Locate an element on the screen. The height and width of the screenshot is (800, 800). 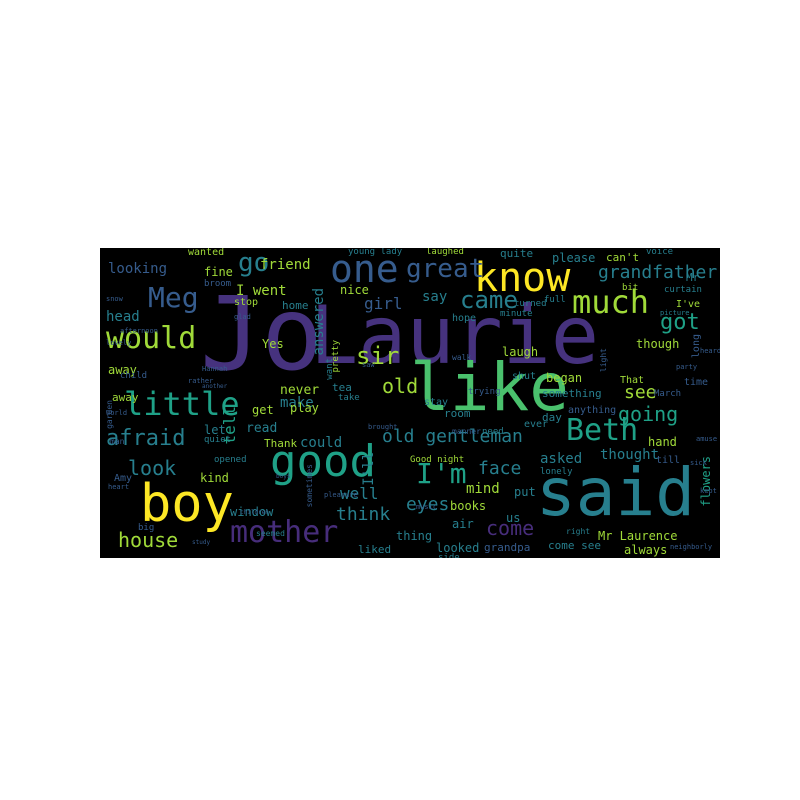
word-cloud-word: came is located at coordinates (489, 300).